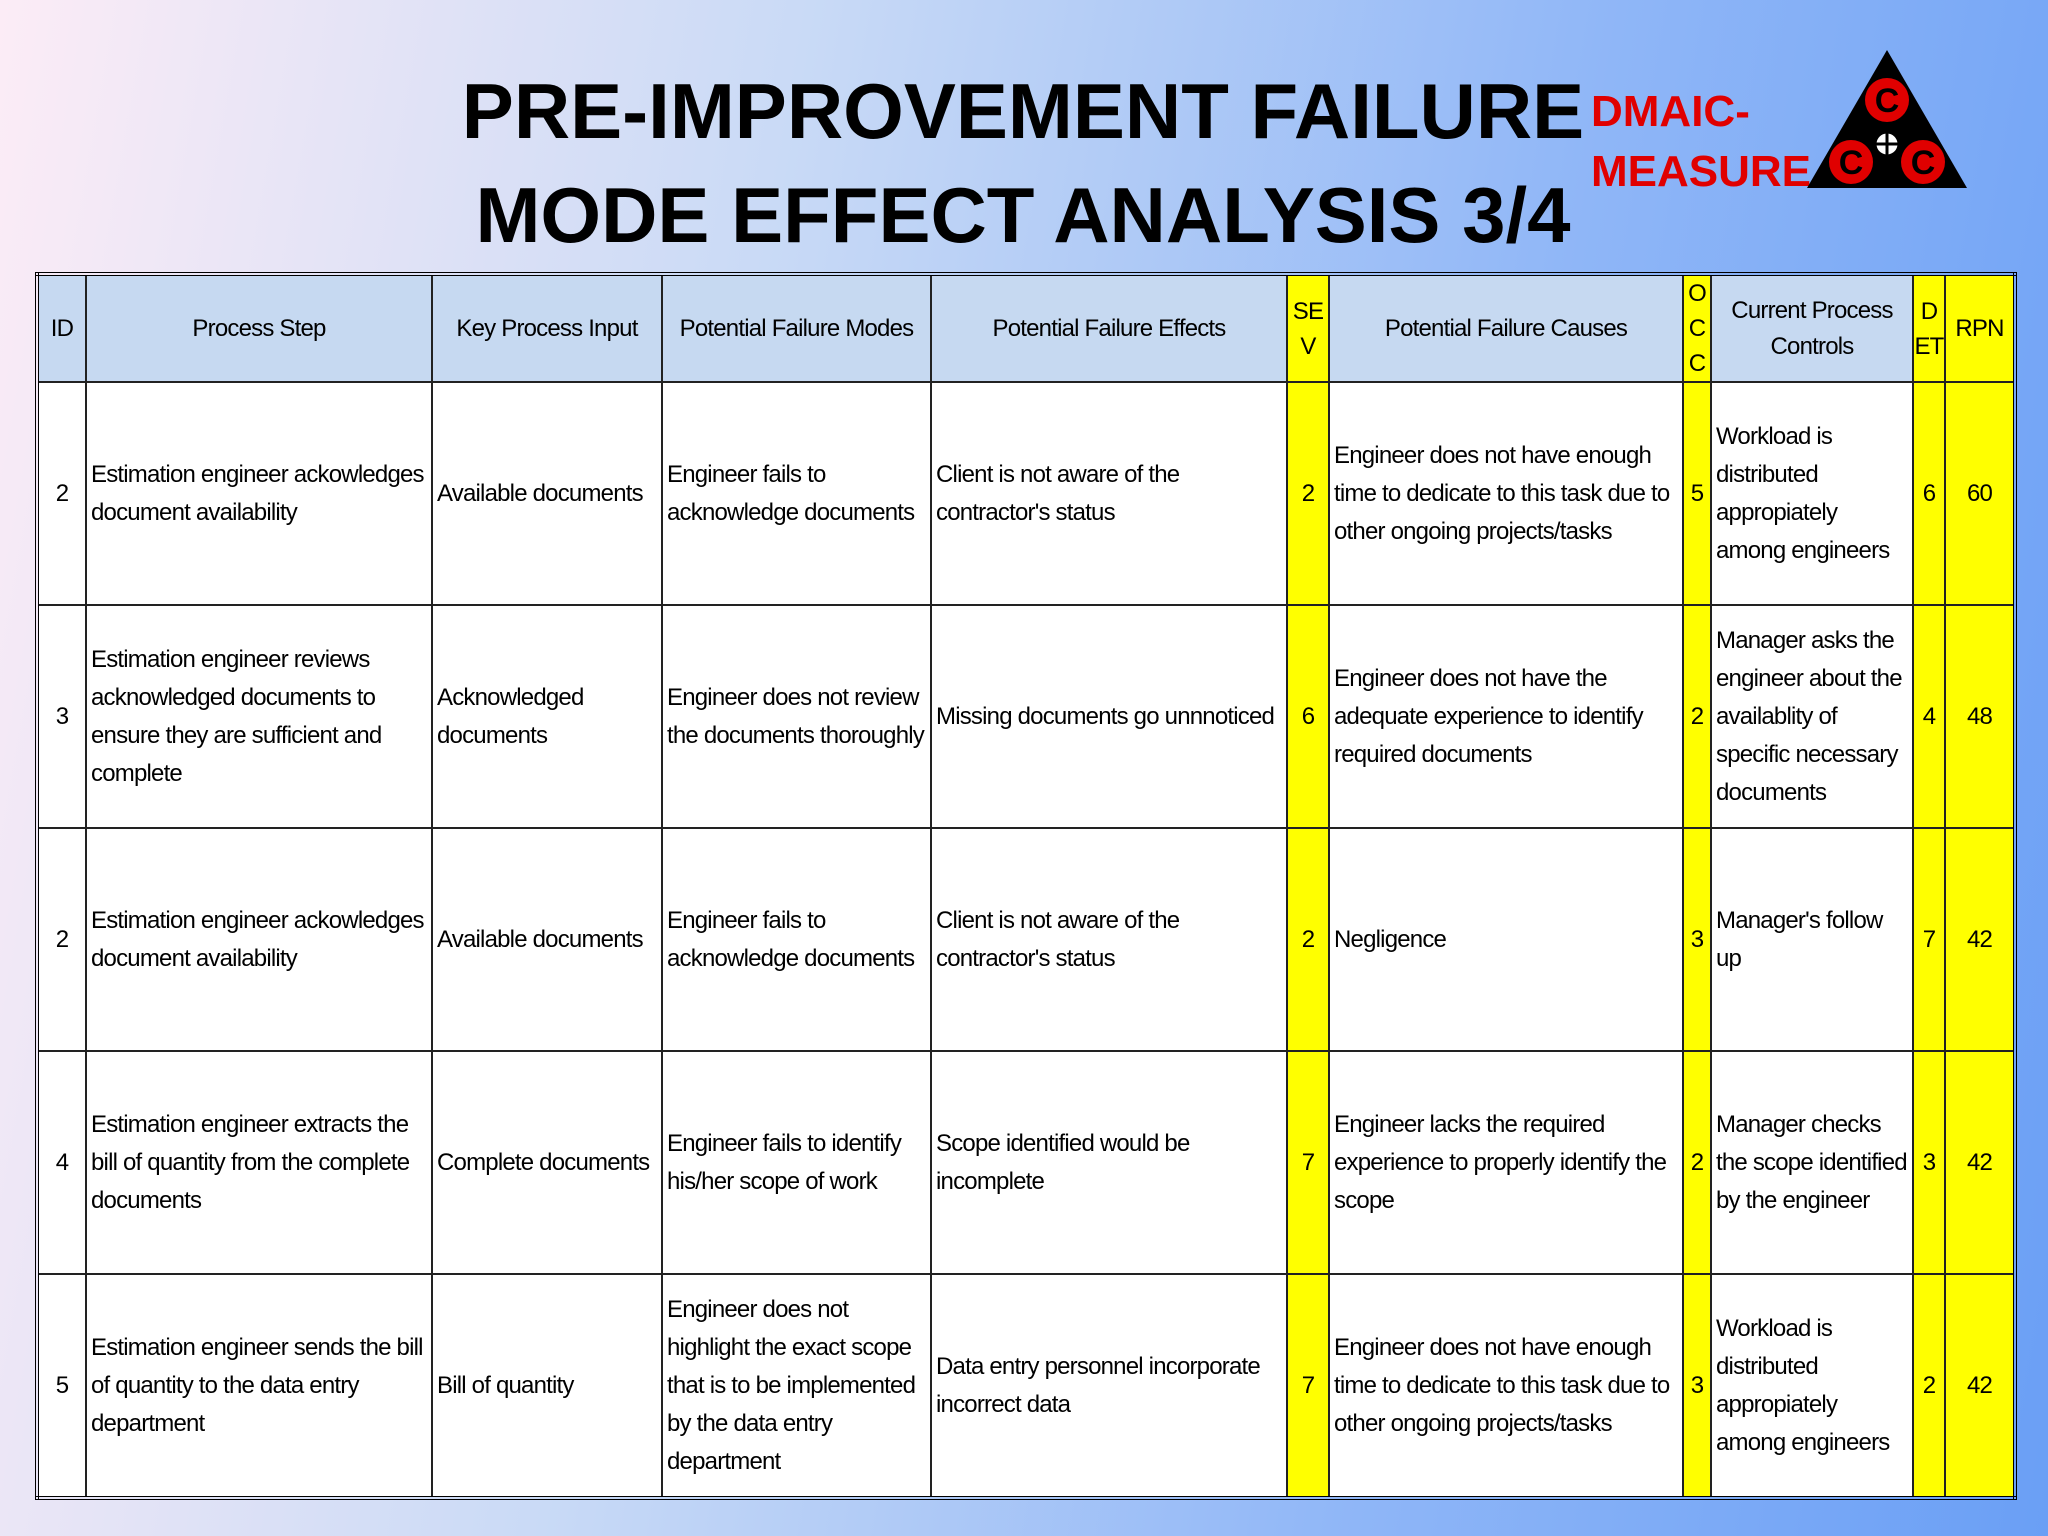 This screenshot has height=1536, width=2048. Describe the element at coordinates (547, 1162) in the screenshot. I see `table-cell: Complete documents` at that location.